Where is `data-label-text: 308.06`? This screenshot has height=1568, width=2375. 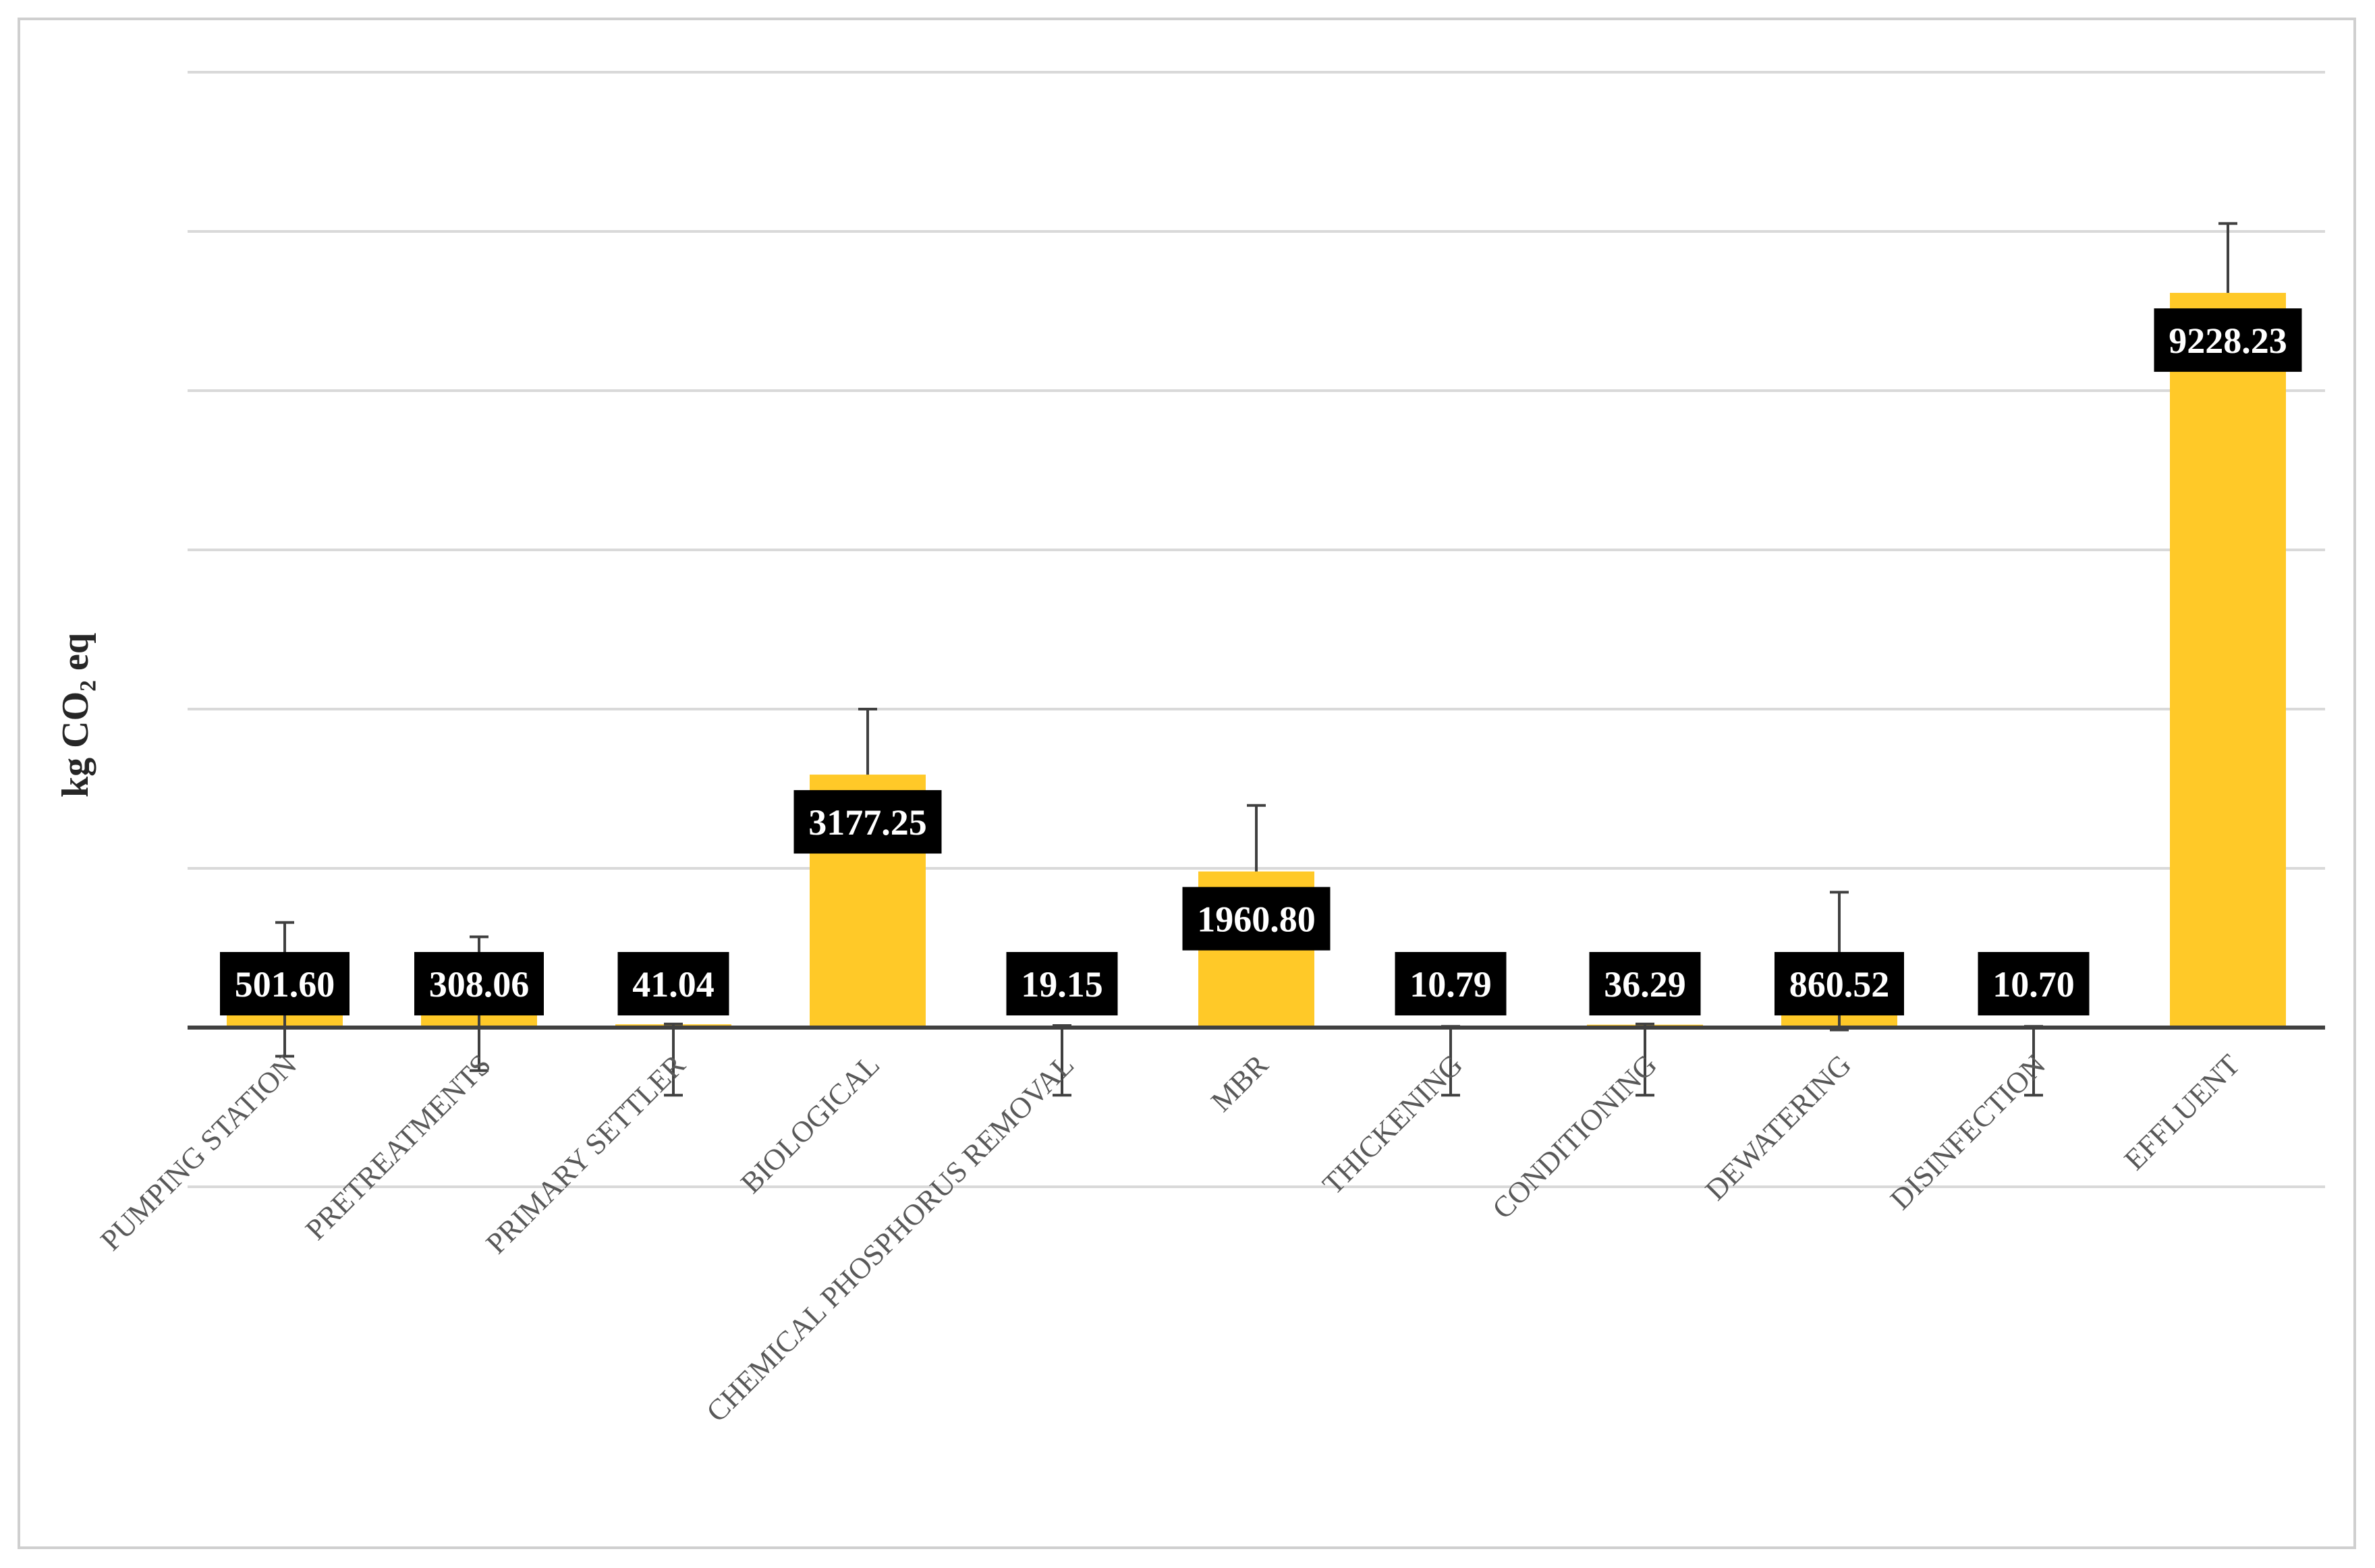 data-label-text: 308.06 is located at coordinates (479, 984).